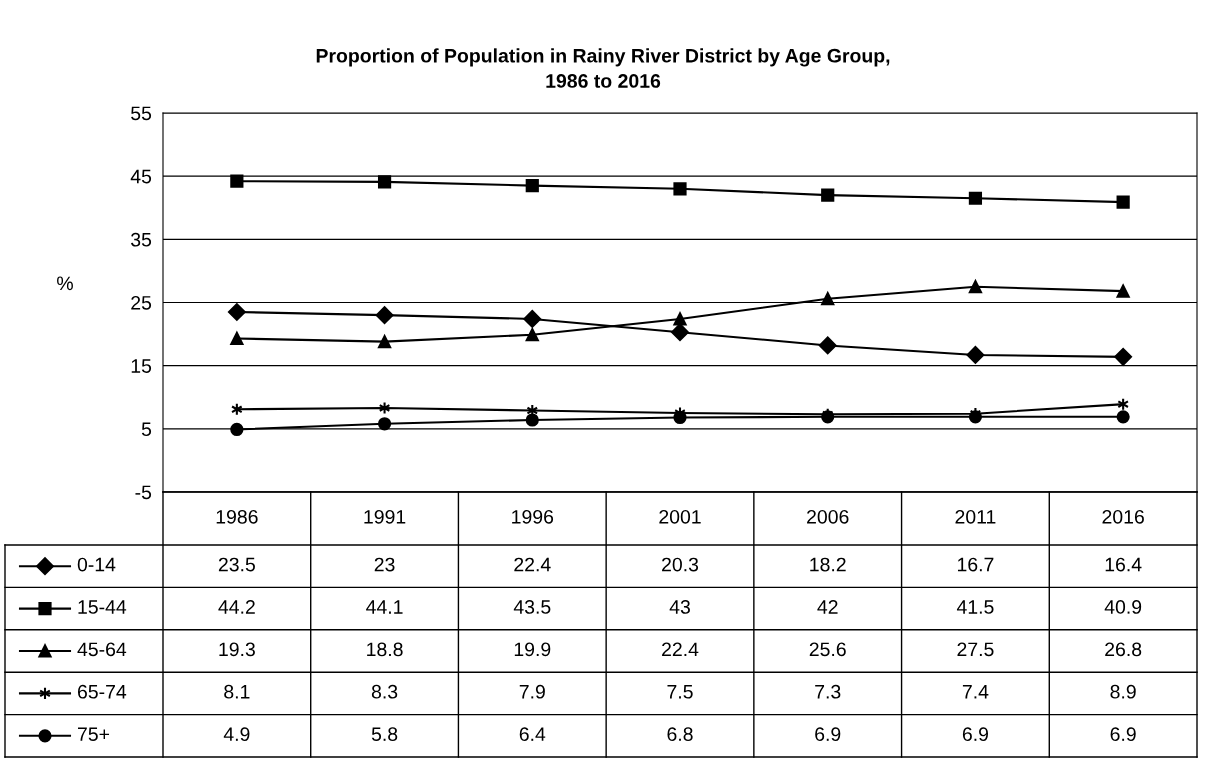 Image resolution: width=1206 pixels, height=767 pixels. I want to click on y-tick-label: 25, so click(141, 302).